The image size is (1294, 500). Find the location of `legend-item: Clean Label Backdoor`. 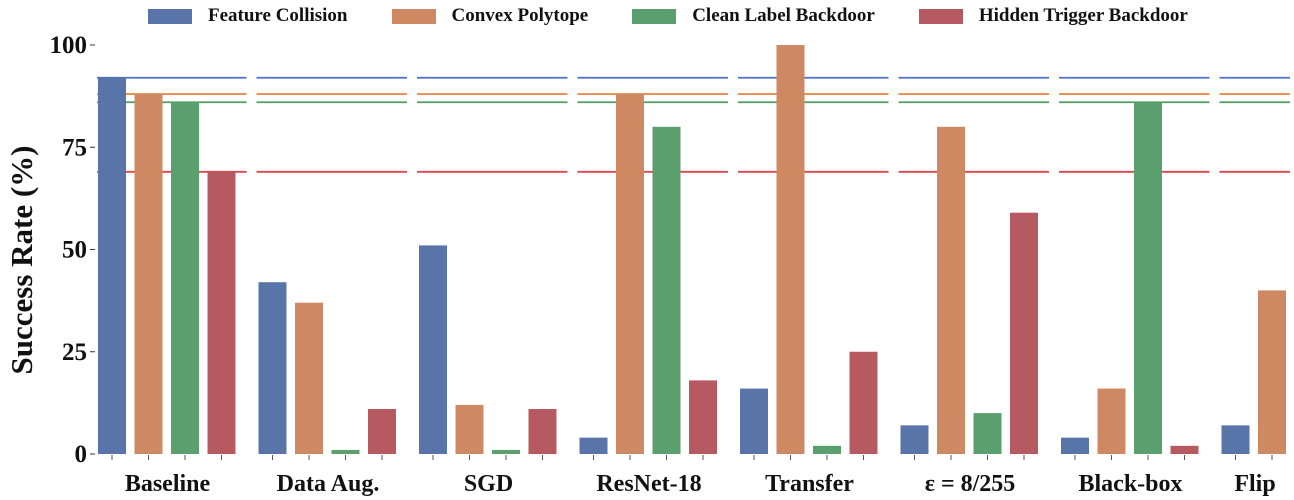

legend-item: Clean Label Backdoor is located at coordinates (753, 16).